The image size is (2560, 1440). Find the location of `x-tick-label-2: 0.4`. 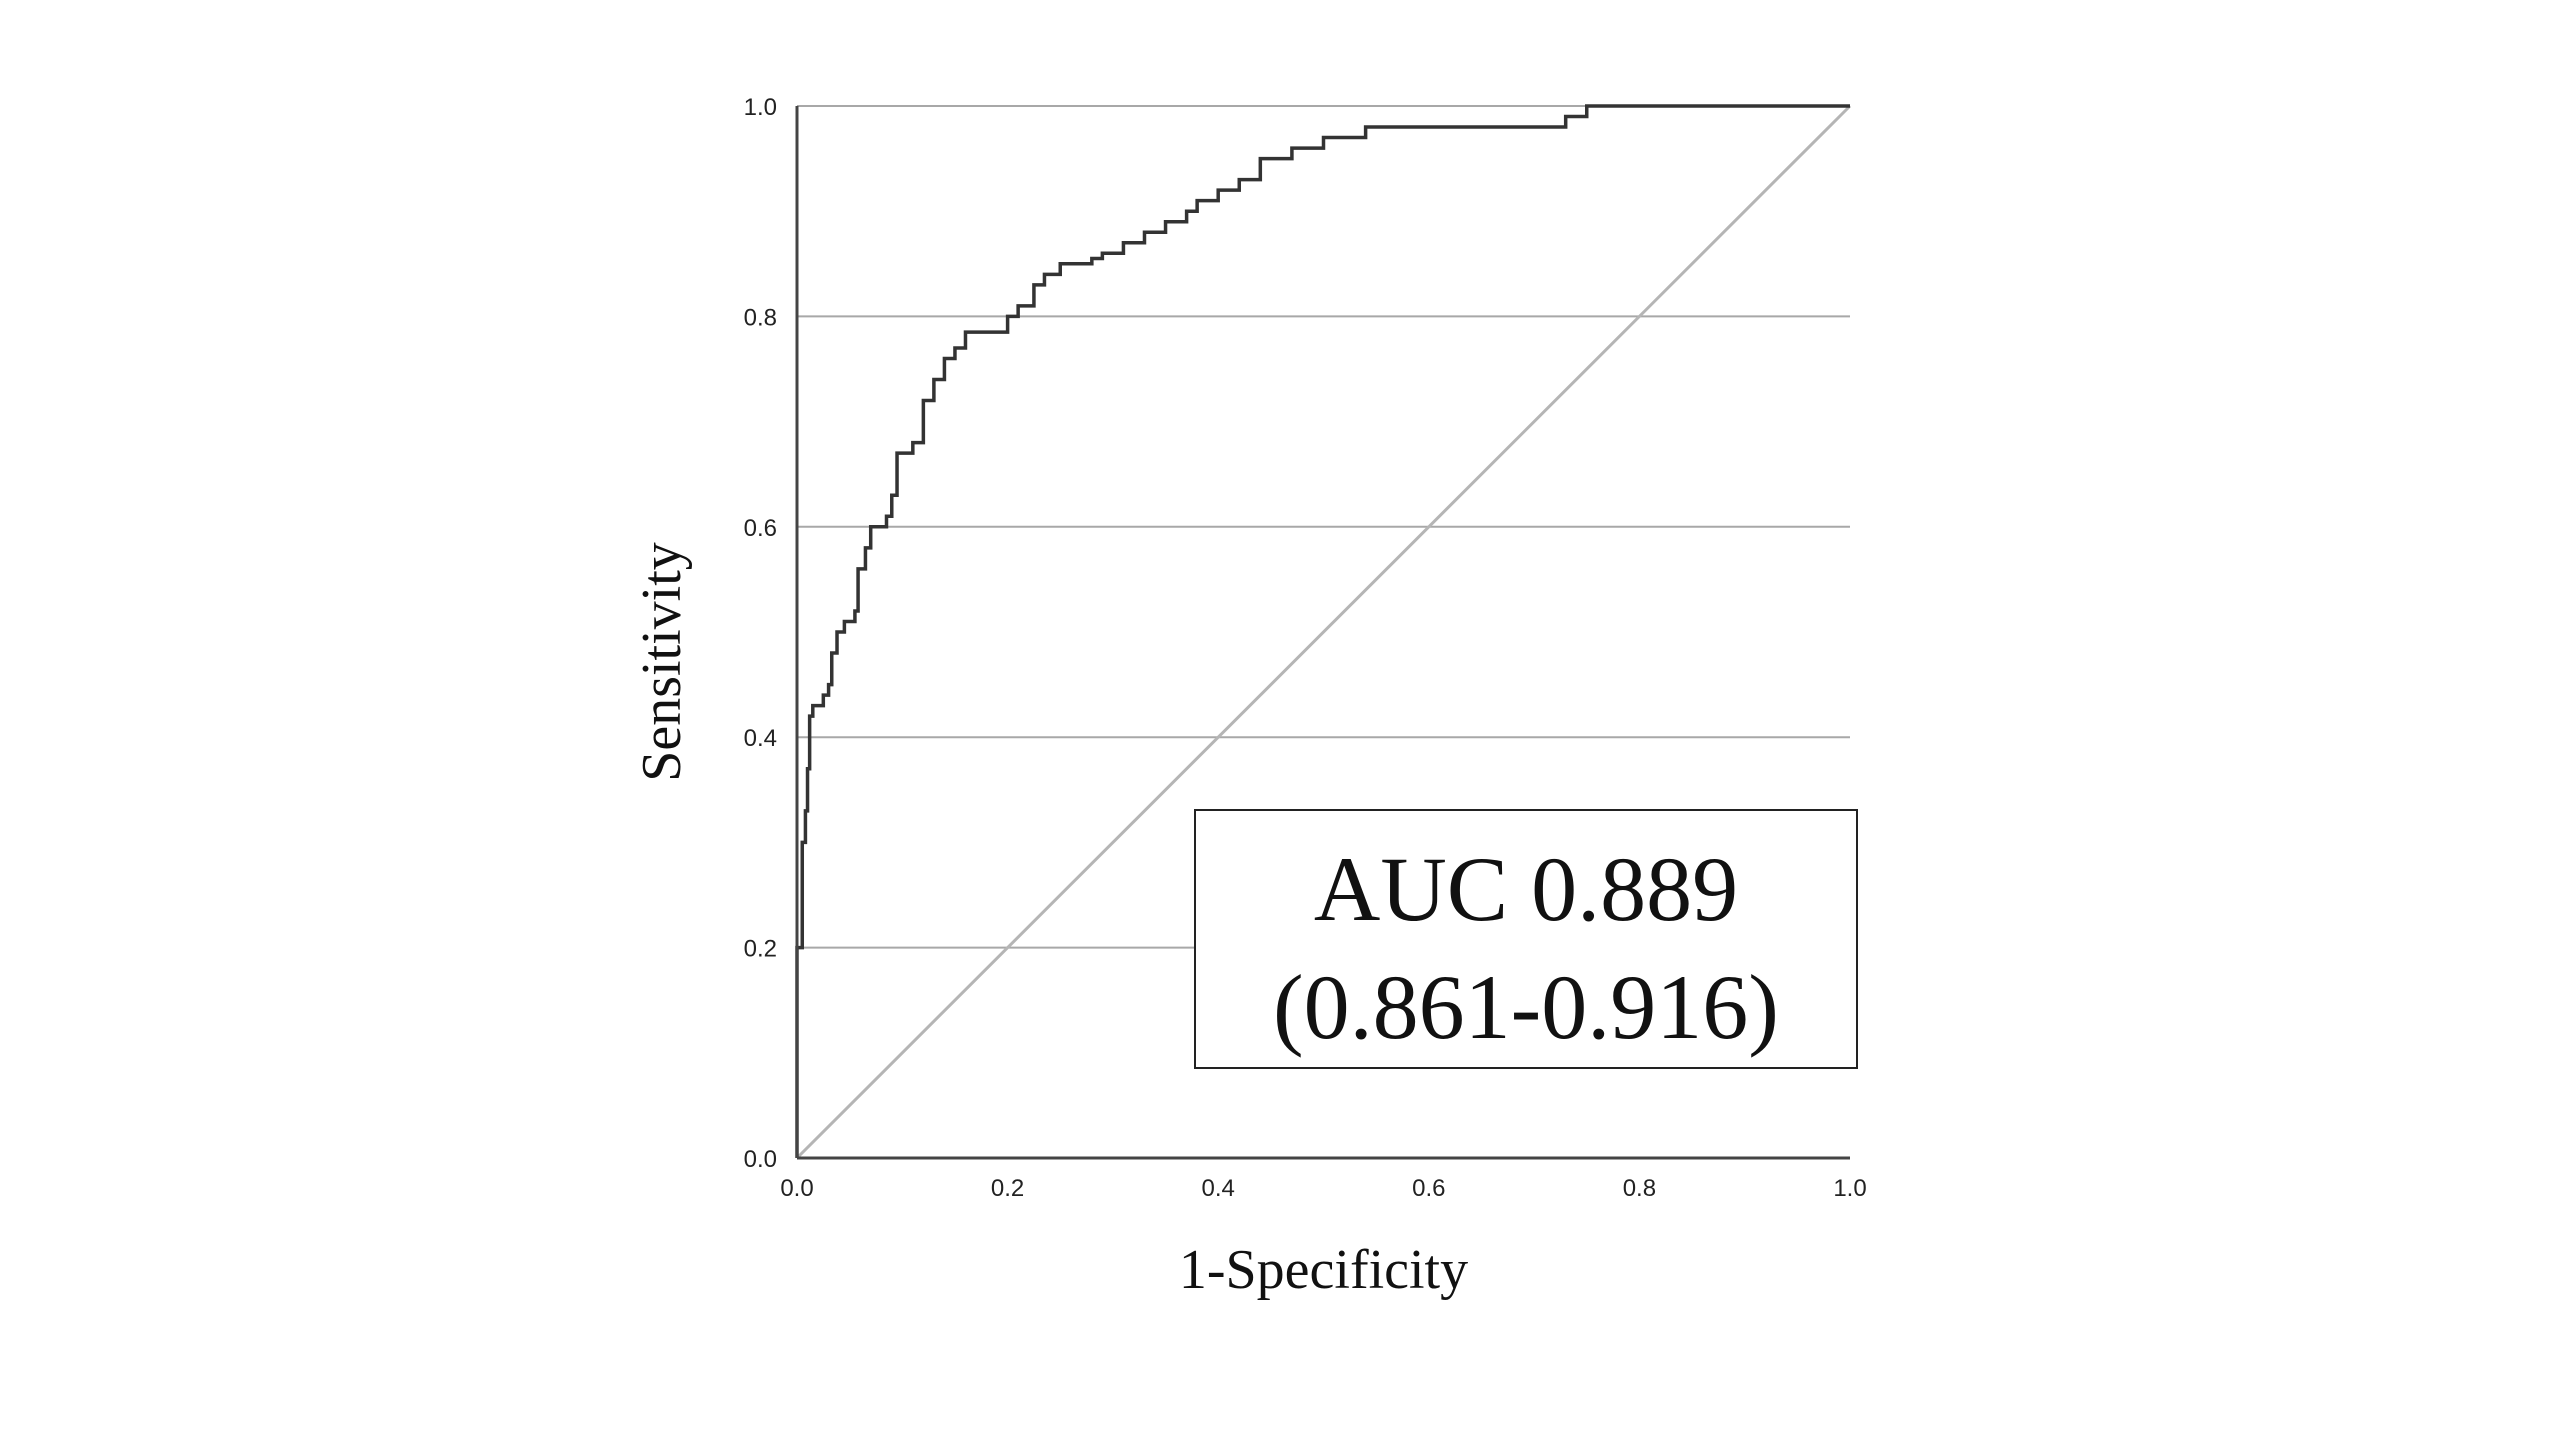

x-tick-label-2: 0.4 is located at coordinates (1218, 1188).